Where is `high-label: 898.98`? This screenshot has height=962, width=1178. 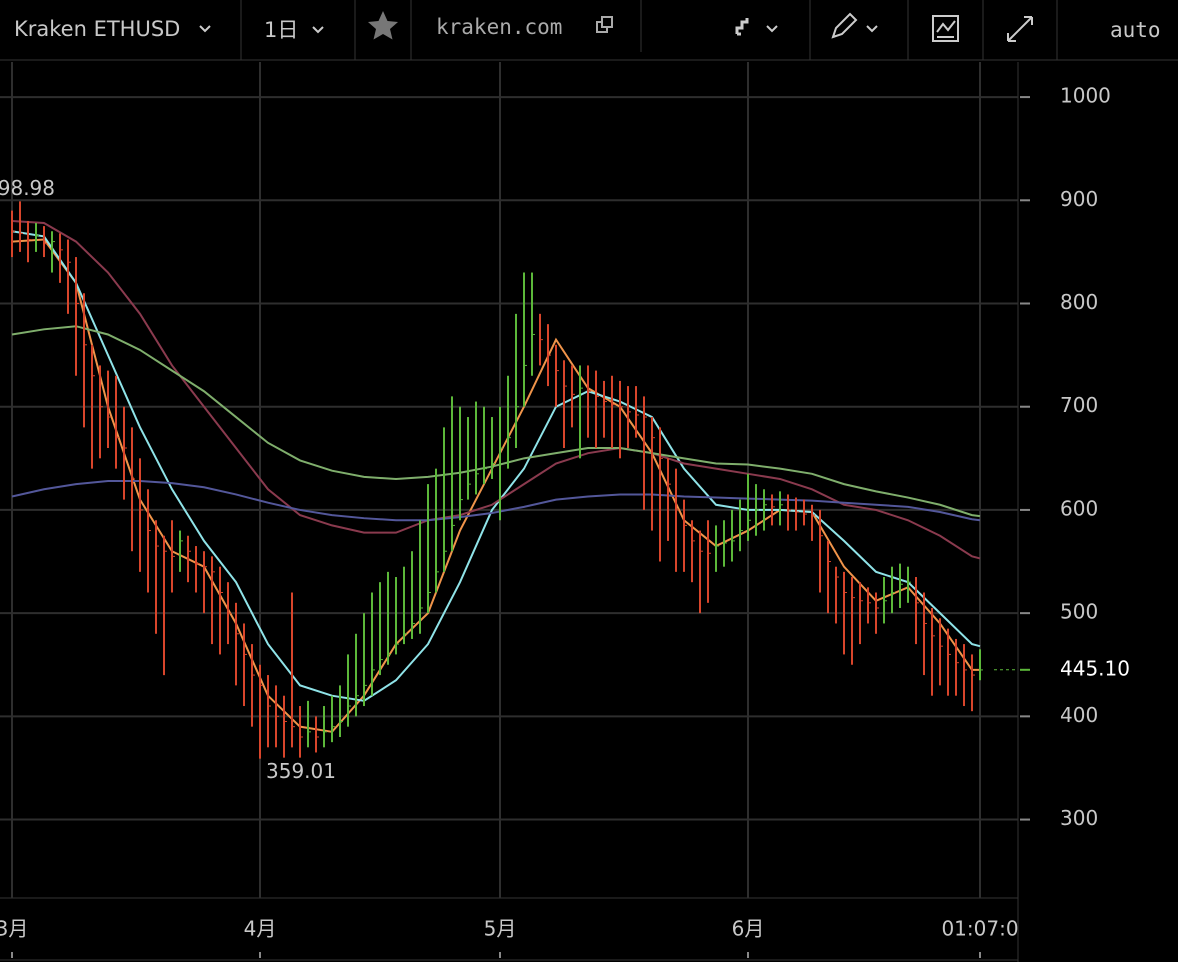 high-label: 898.98 is located at coordinates (27, 188).